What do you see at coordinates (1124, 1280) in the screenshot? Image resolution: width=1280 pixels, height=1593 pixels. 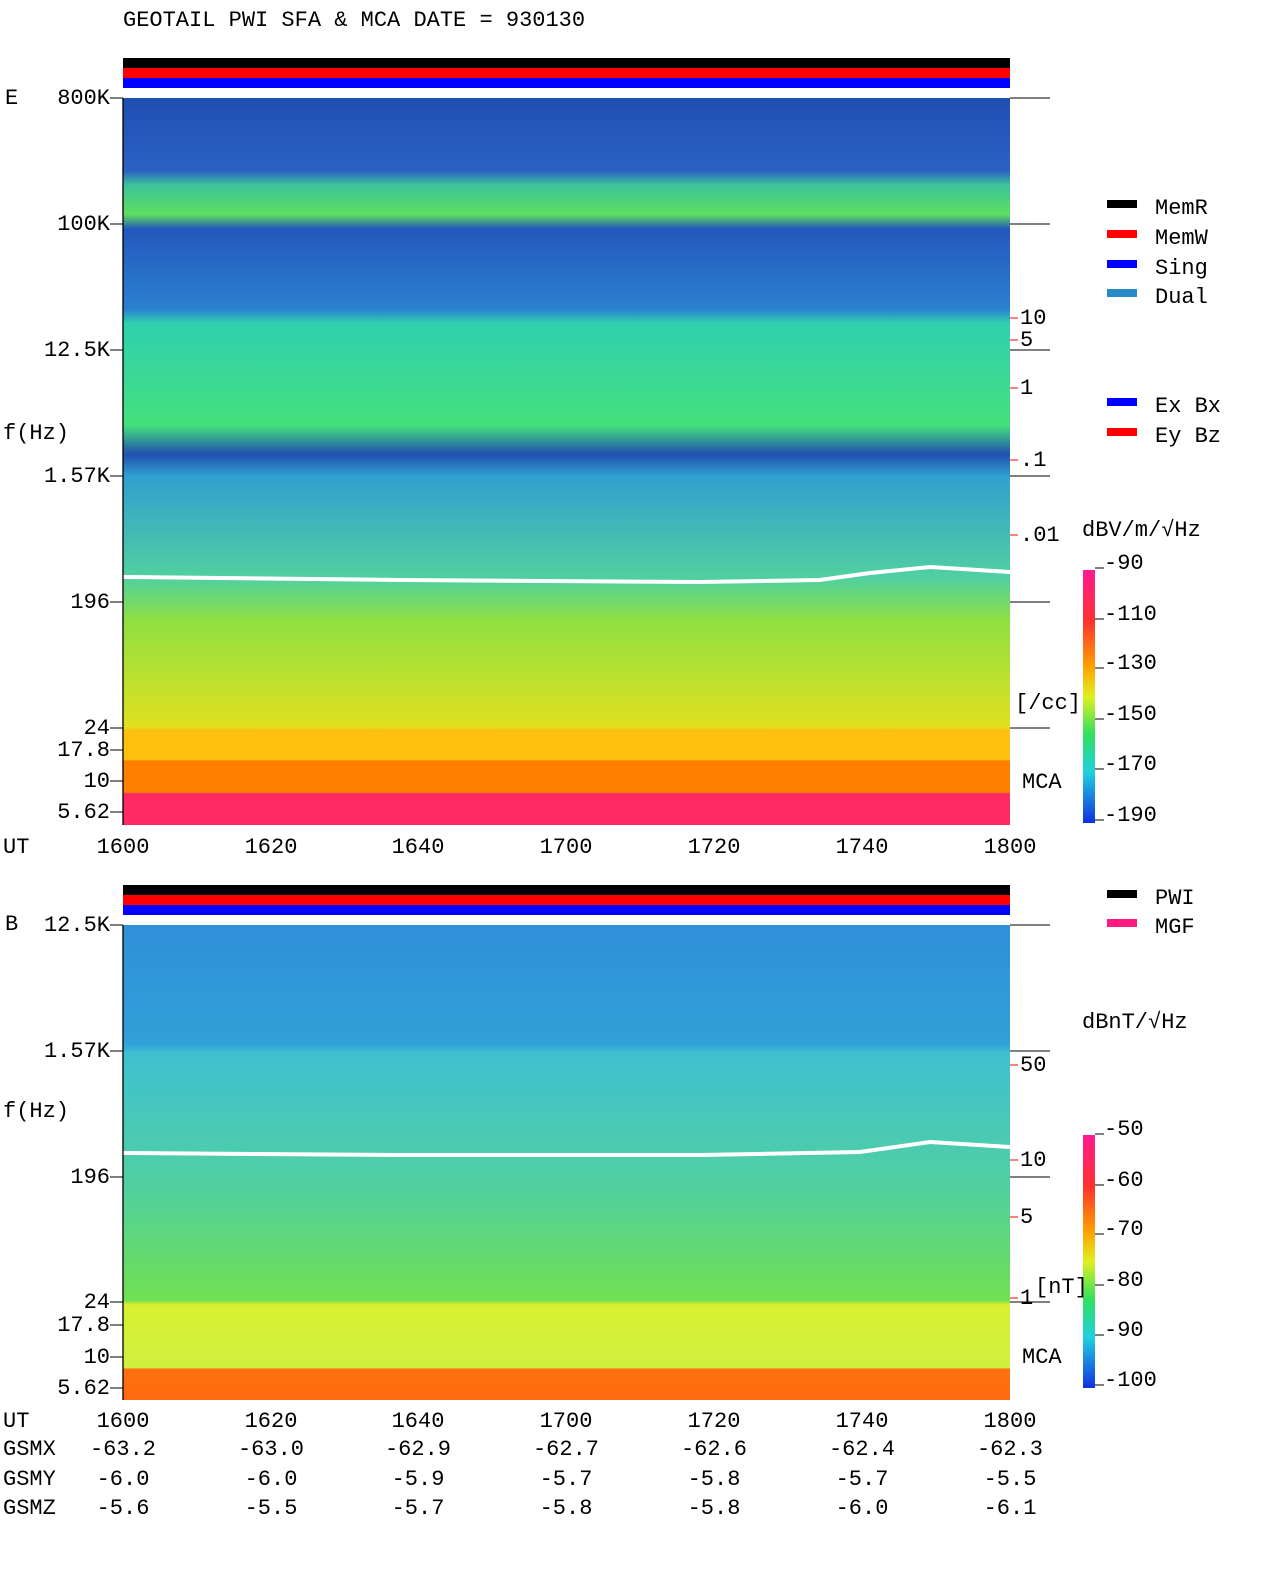 I see `colorbar-tick-label: -80` at bounding box center [1124, 1280].